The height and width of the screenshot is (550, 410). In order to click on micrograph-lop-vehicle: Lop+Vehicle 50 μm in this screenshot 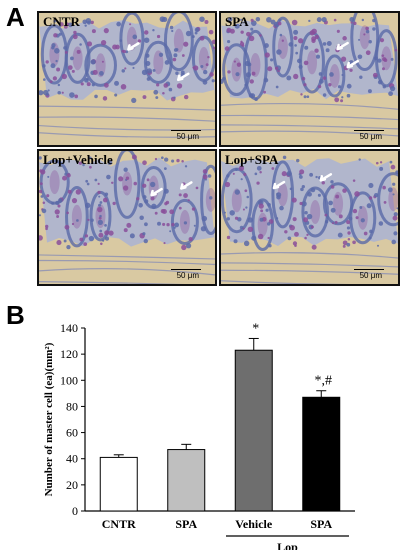, I will do `click(127, 217)`.